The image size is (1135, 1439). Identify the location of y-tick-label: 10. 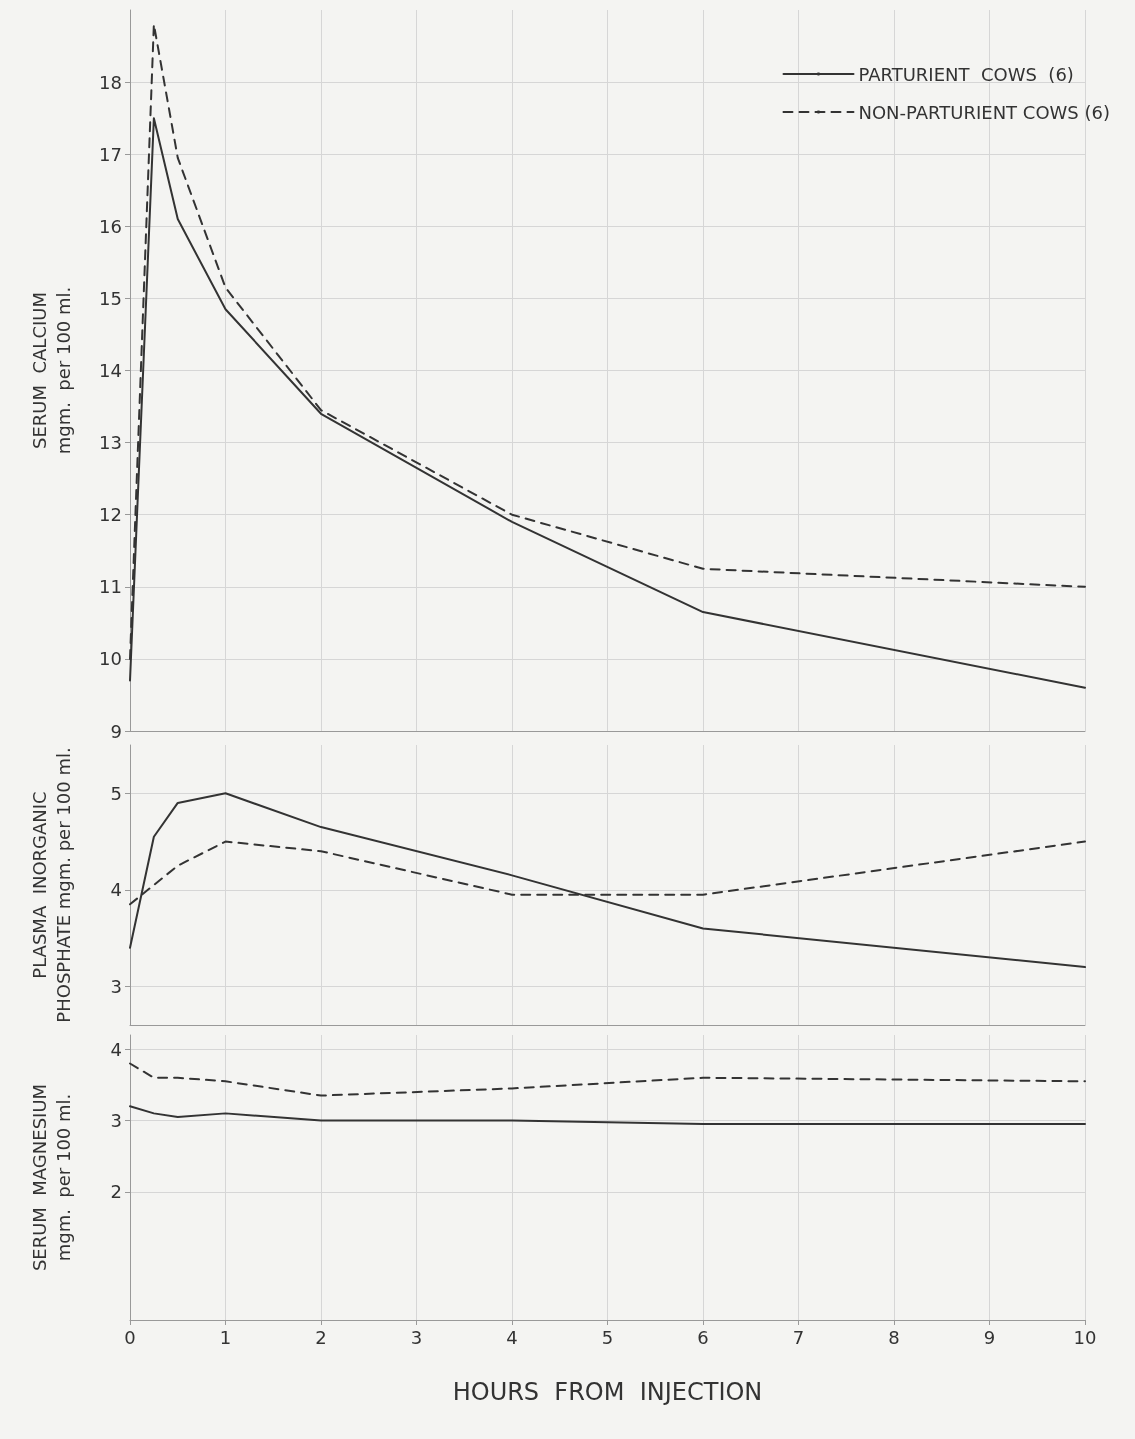
(110, 659).